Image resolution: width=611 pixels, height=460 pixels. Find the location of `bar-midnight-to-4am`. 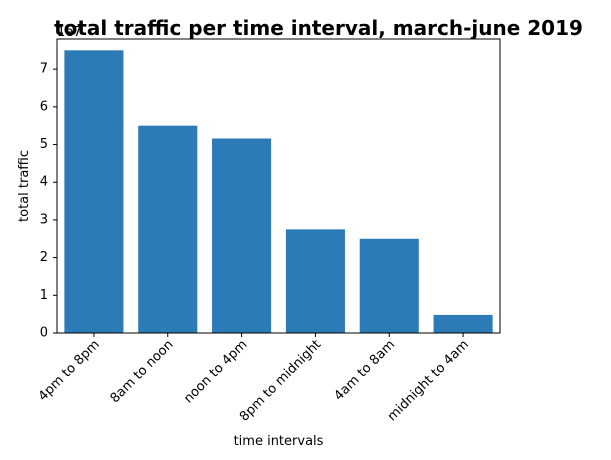

bar-midnight-to-4am is located at coordinates (463, 323).